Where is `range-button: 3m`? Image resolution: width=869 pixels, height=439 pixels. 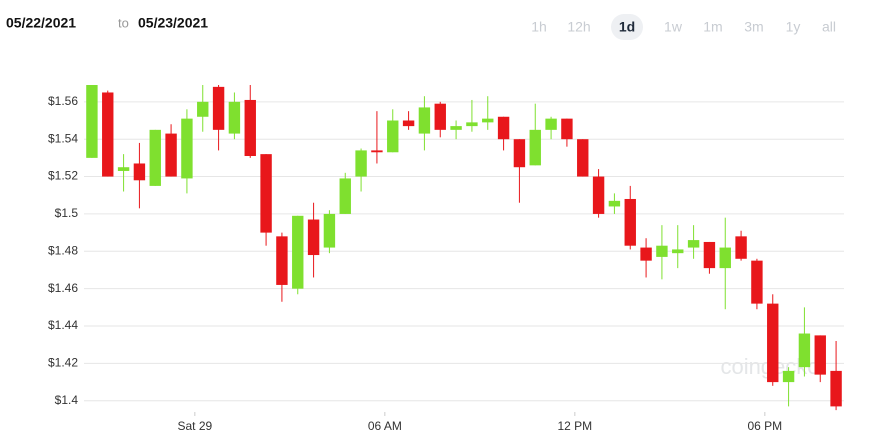
range-button: 3m is located at coordinates (753, 27).